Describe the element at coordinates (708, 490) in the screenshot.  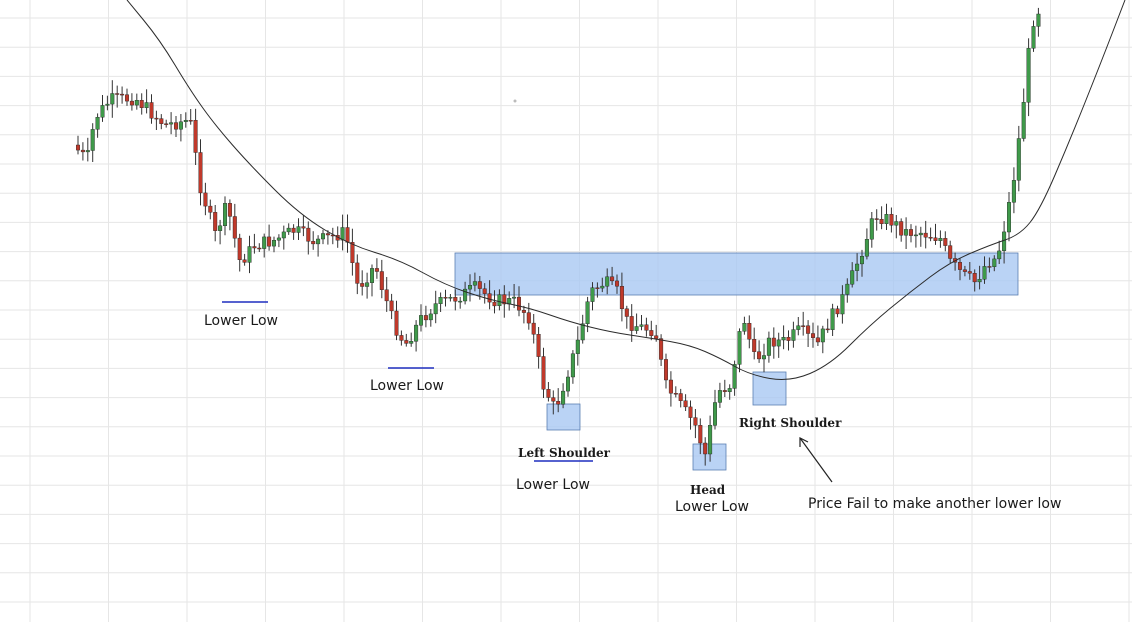
I see `head-label: Head` at that location.